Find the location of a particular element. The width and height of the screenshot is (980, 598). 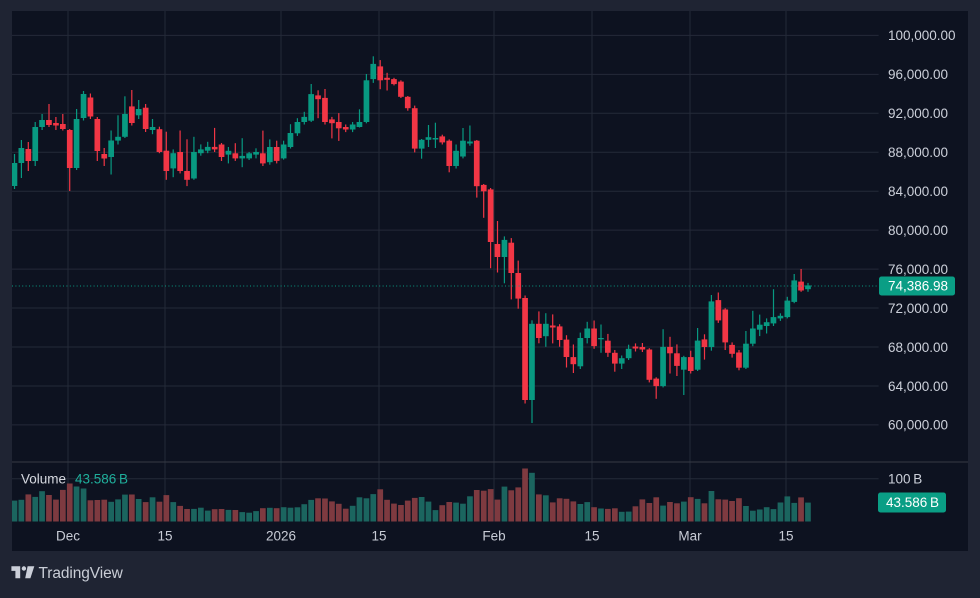

svg-text: Feb is located at coordinates (493, 535).